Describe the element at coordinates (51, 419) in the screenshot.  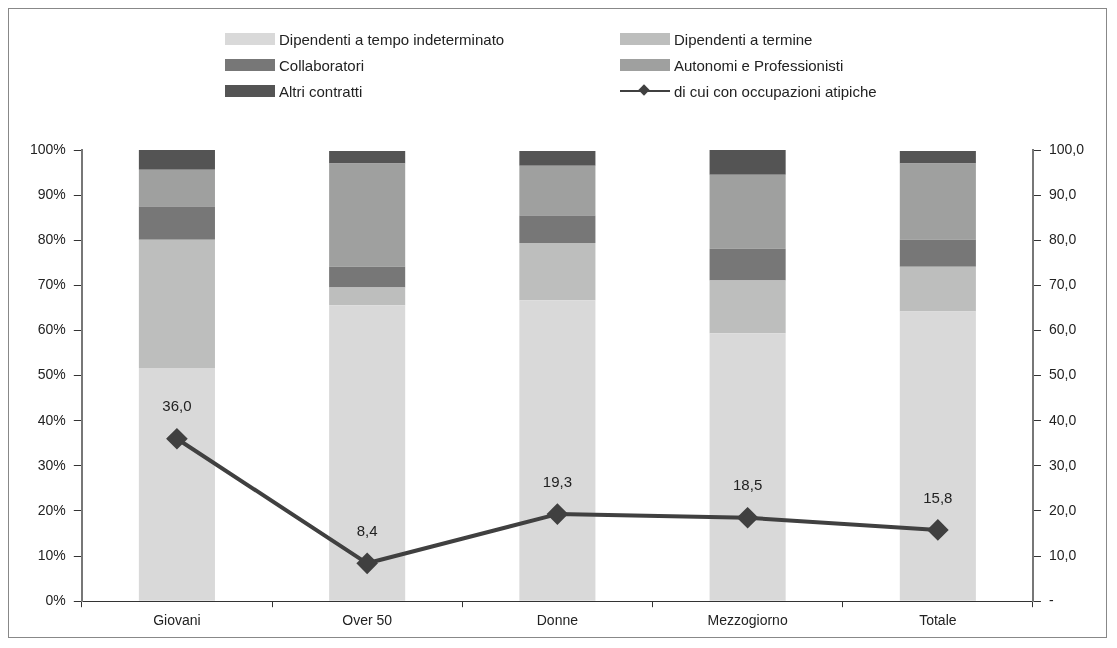
I see `y-tick-label: 40%` at that location.